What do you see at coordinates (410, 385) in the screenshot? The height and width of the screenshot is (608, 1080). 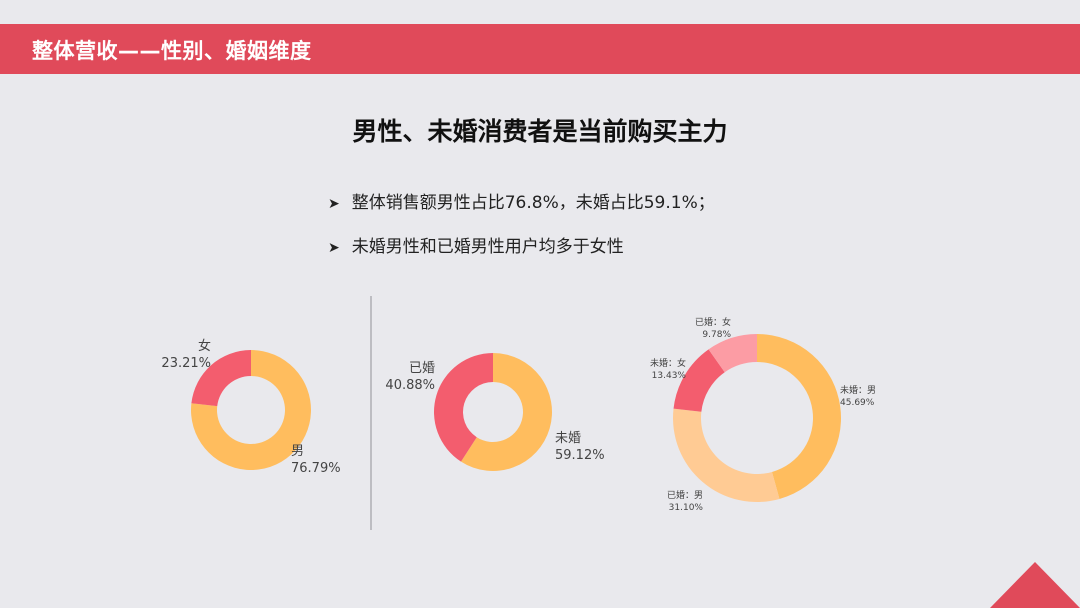 I see `slice-value-label: 40.88%` at bounding box center [410, 385].